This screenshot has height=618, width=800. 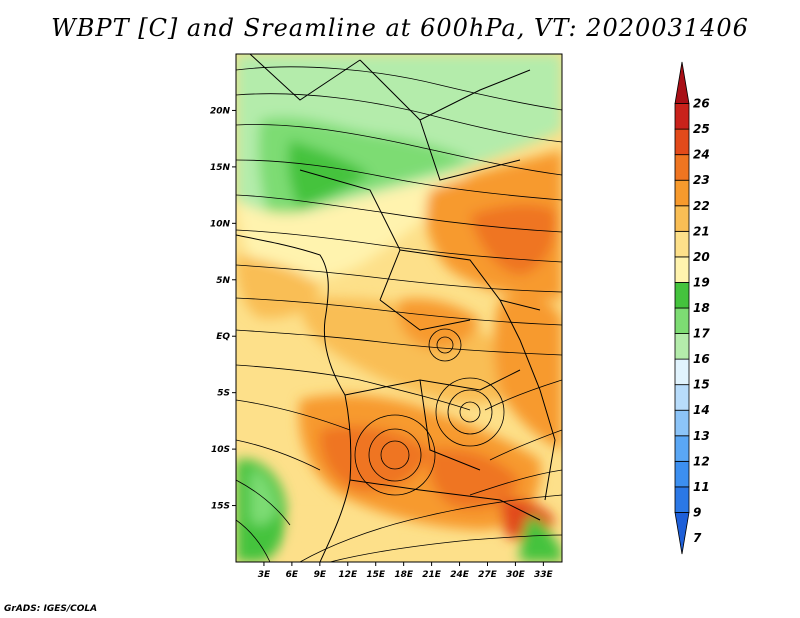 I want to click on y-axis: 20N 15N 10N 5N EQ 5S 10S 15S, so click(x=223, y=309).